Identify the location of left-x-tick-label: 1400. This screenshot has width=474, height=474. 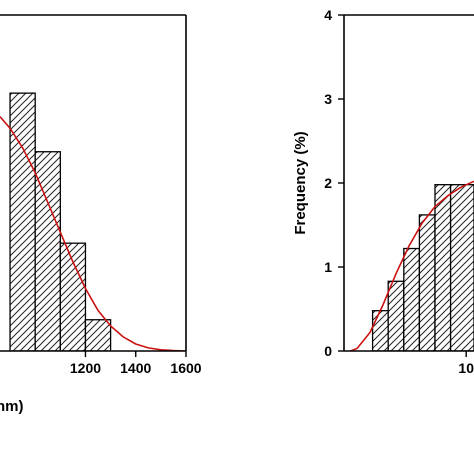
(135, 368).